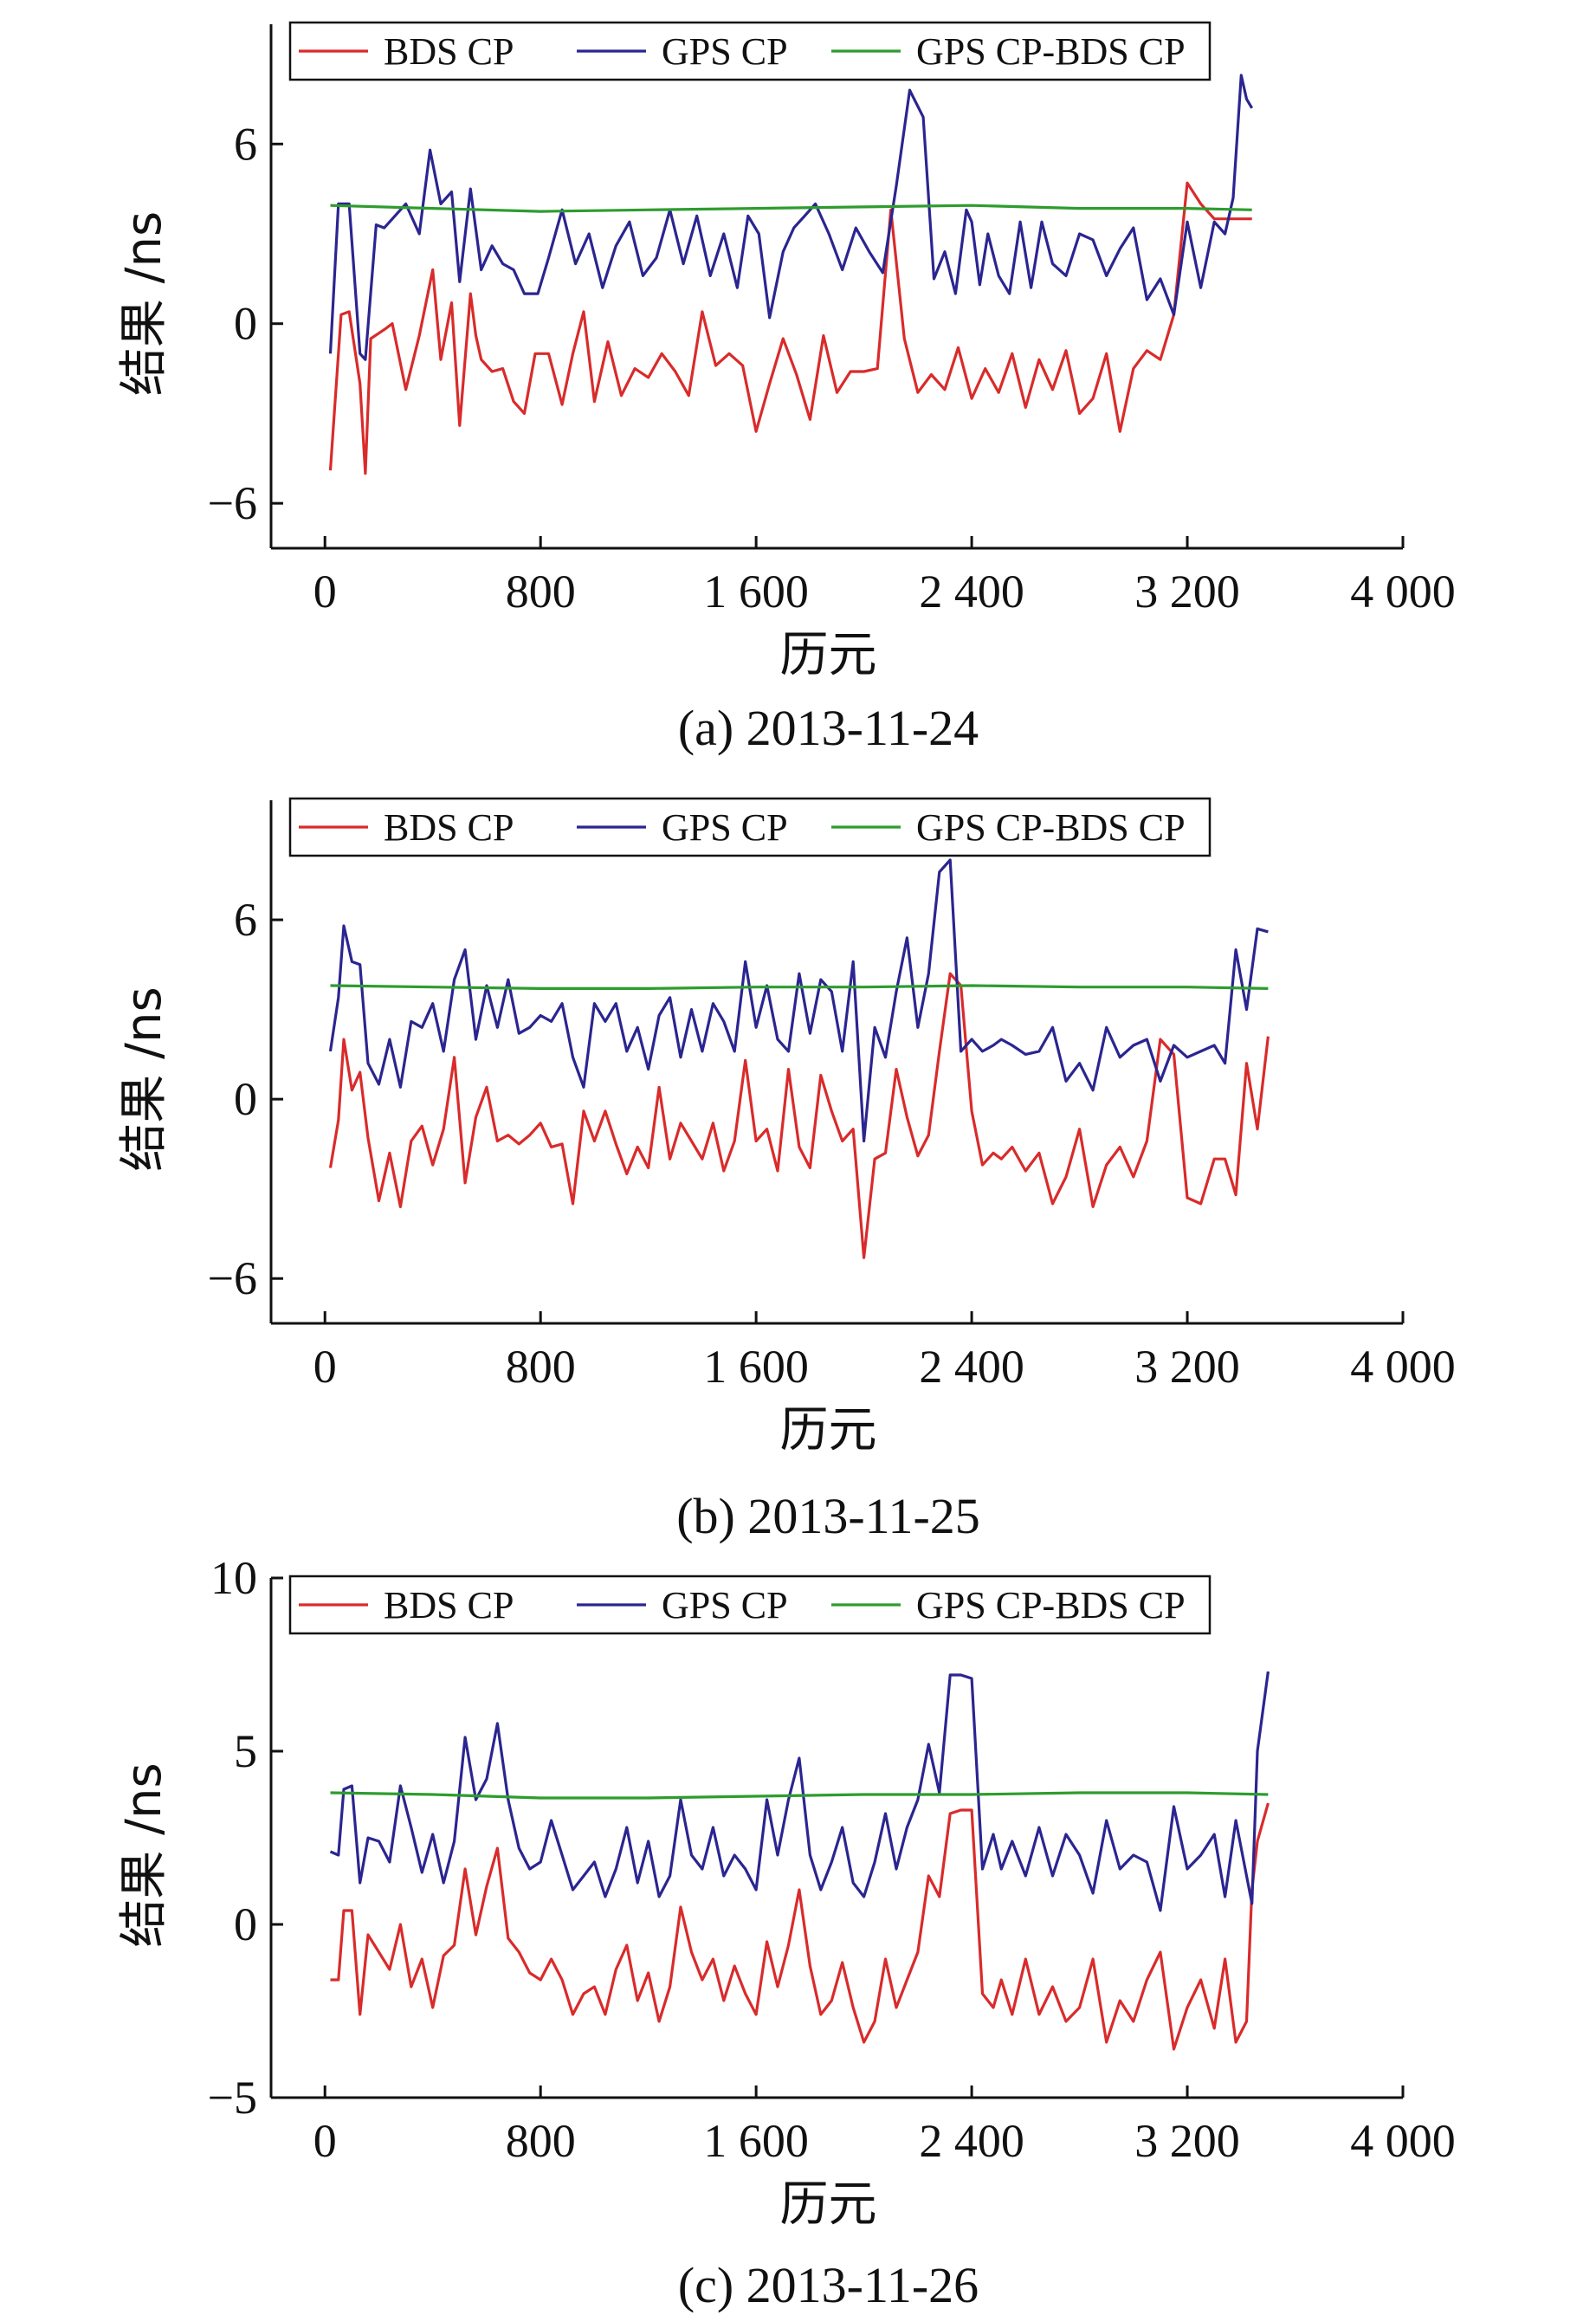  Describe the element at coordinates (828, 728) in the screenshot. I see `panel-caption: (a) 2013-11-24` at that location.